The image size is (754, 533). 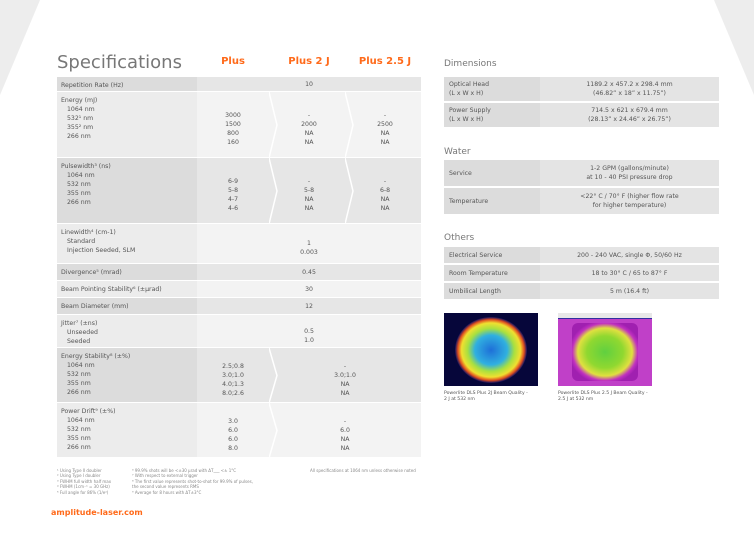 I want to click on spec-value: 4-6, so click(x=233, y=208).